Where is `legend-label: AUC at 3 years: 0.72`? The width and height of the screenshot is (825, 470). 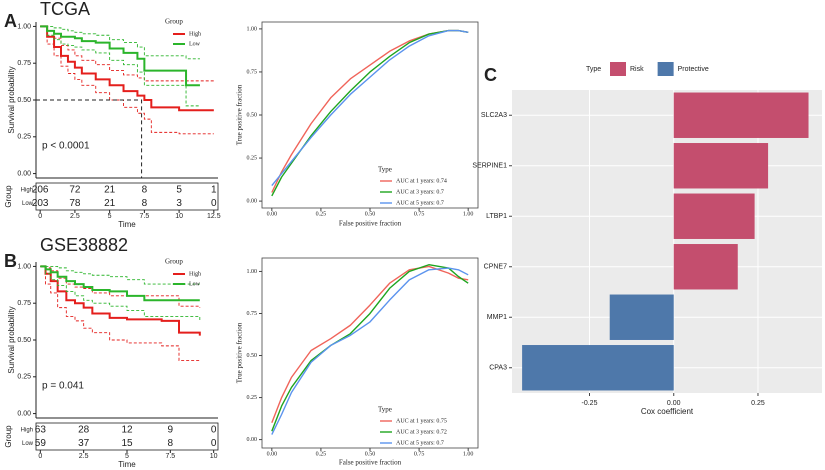 legend-label: AUC at 3 years: 0.72 is located at coordinates (421, 432).